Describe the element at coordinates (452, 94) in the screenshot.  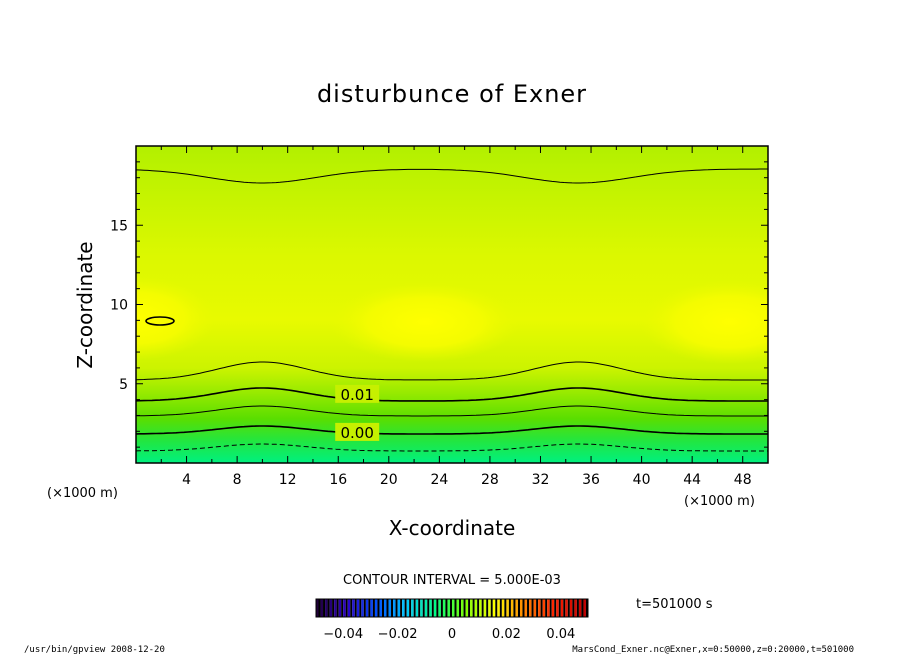
I see `chart-title: disturbunce of Exner` at that location.